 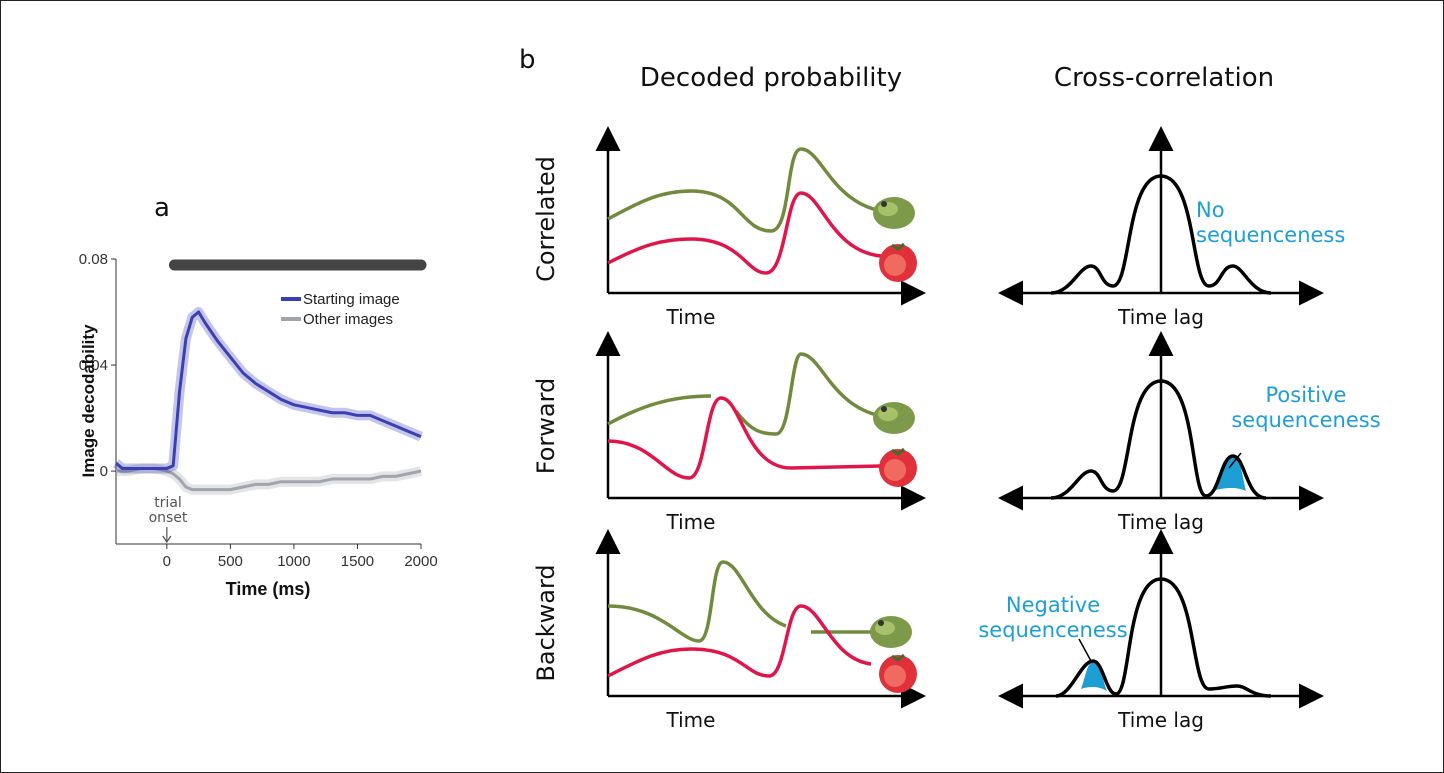 I want to click on column-title: Decoded probability, so click(x=771, y=78).